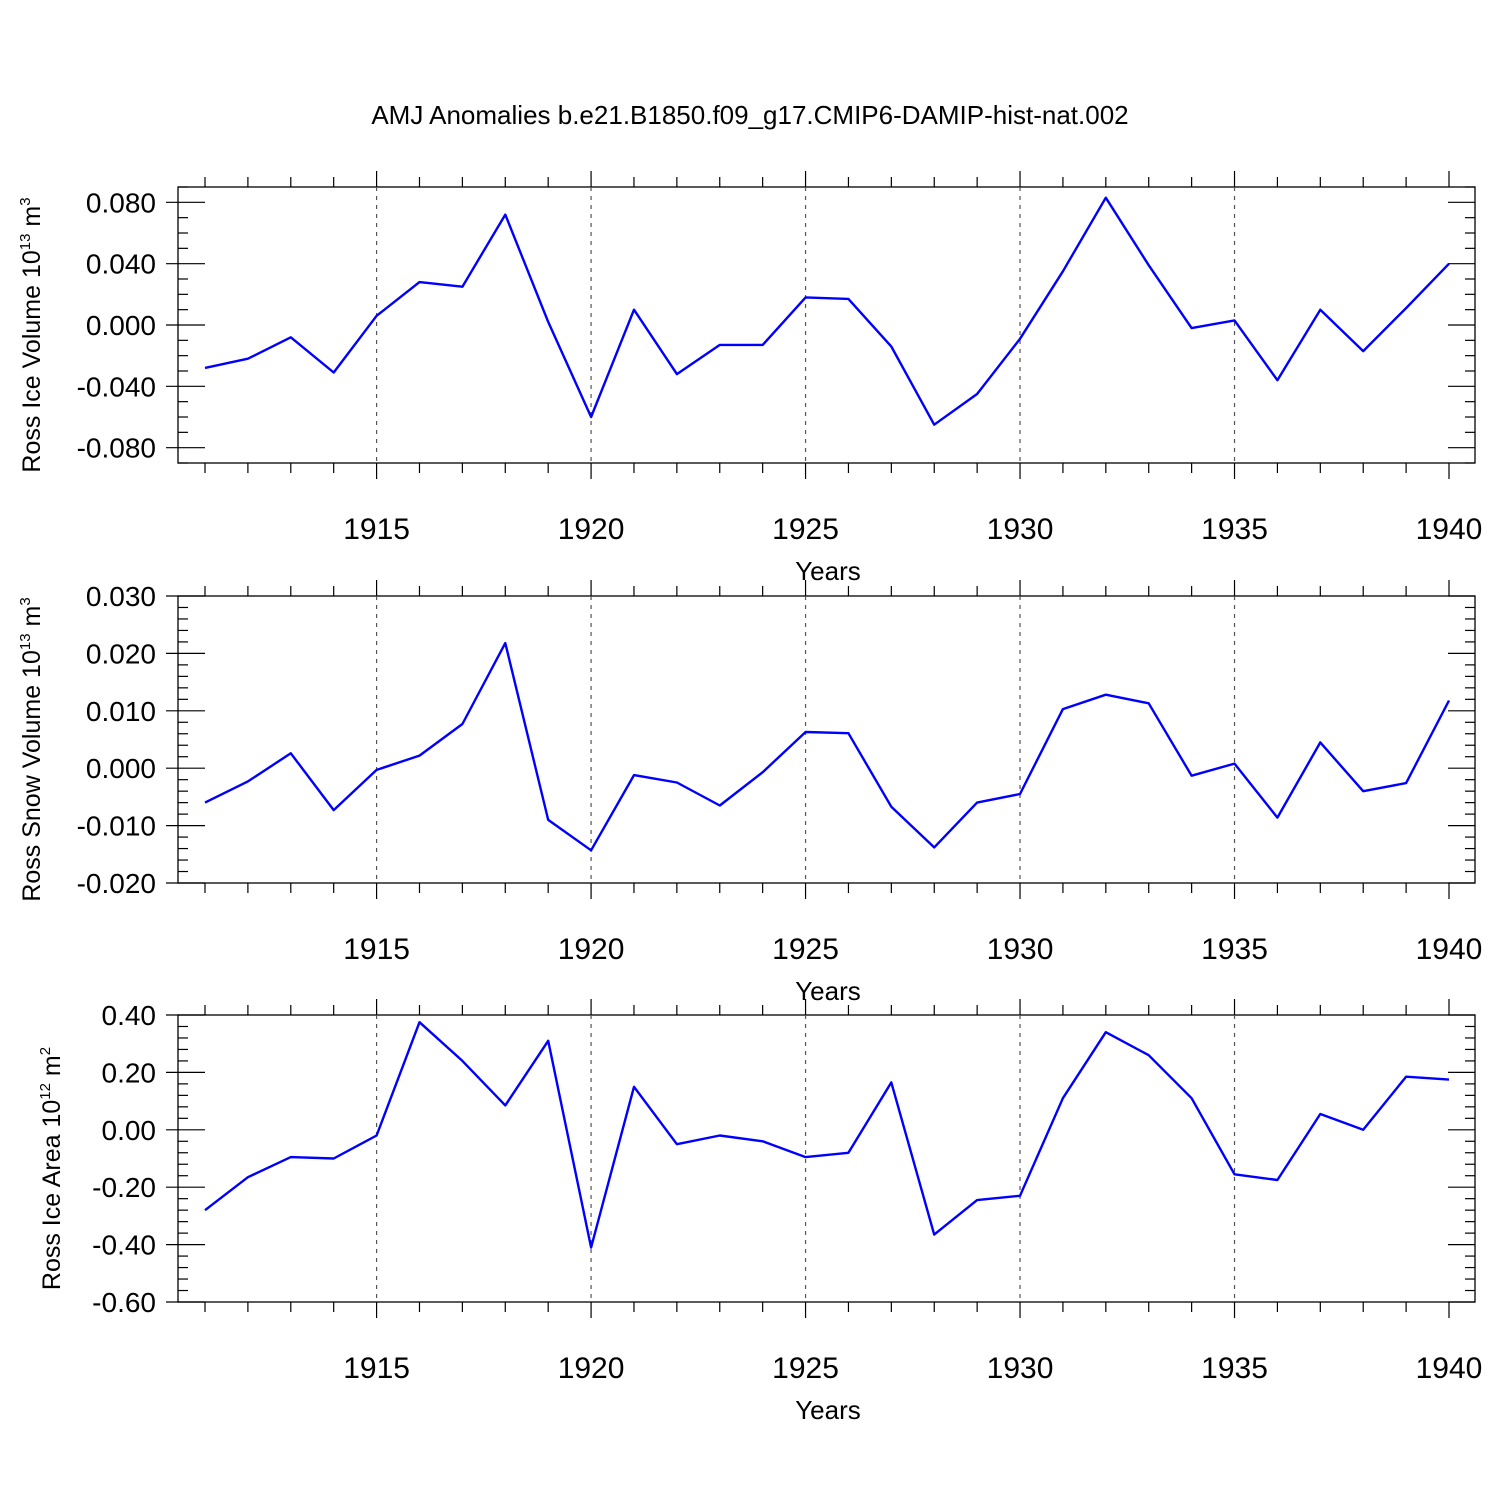 Image resolution: width=1500 pixels, height=1500 pixels. I want to click on y-tick-label: 0.080, so click(121, 202).